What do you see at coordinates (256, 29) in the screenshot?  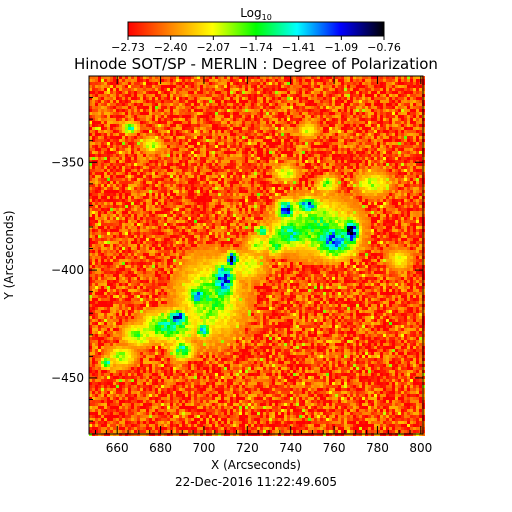 I see `colorbar` at bounding box center [256, 29].